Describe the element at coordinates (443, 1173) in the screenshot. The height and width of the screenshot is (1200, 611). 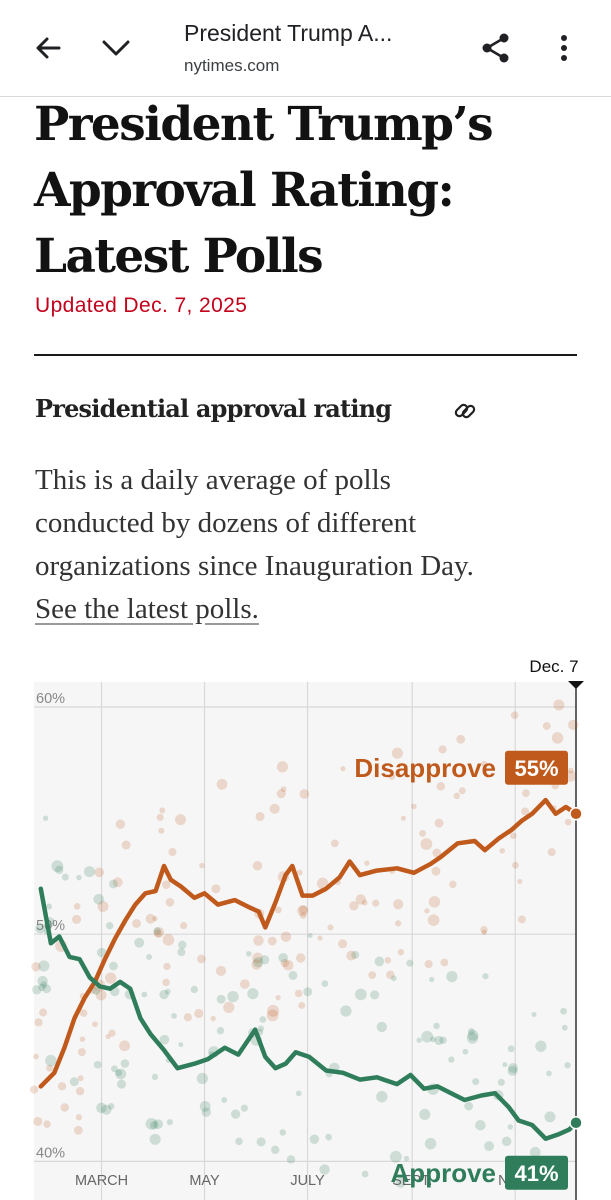
I see `series-label-approve: Approve` at that location.